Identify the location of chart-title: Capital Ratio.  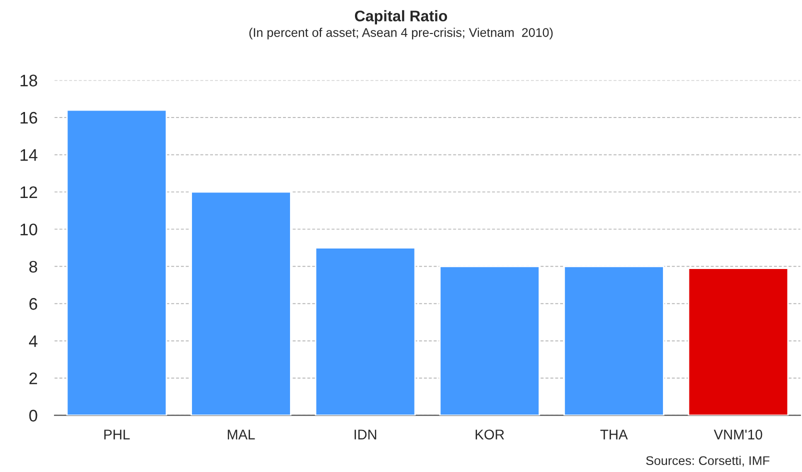
(401, 17).